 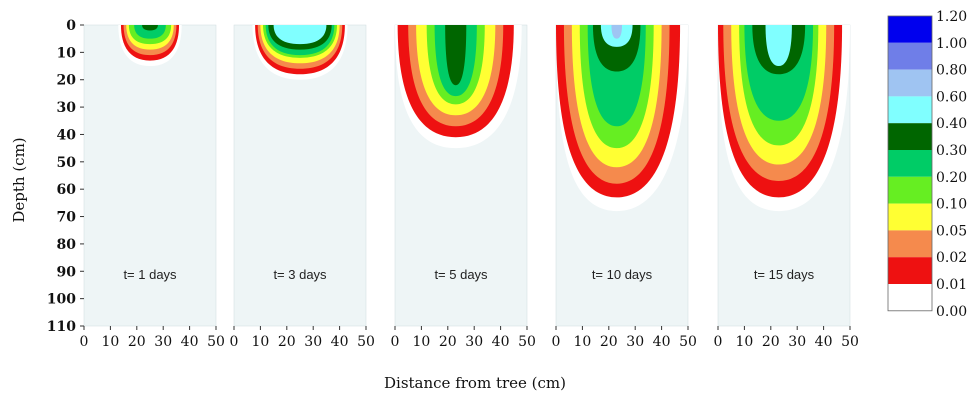 I want to click on colorbar-tick-label: 0.05, so click(x=951, y=231).